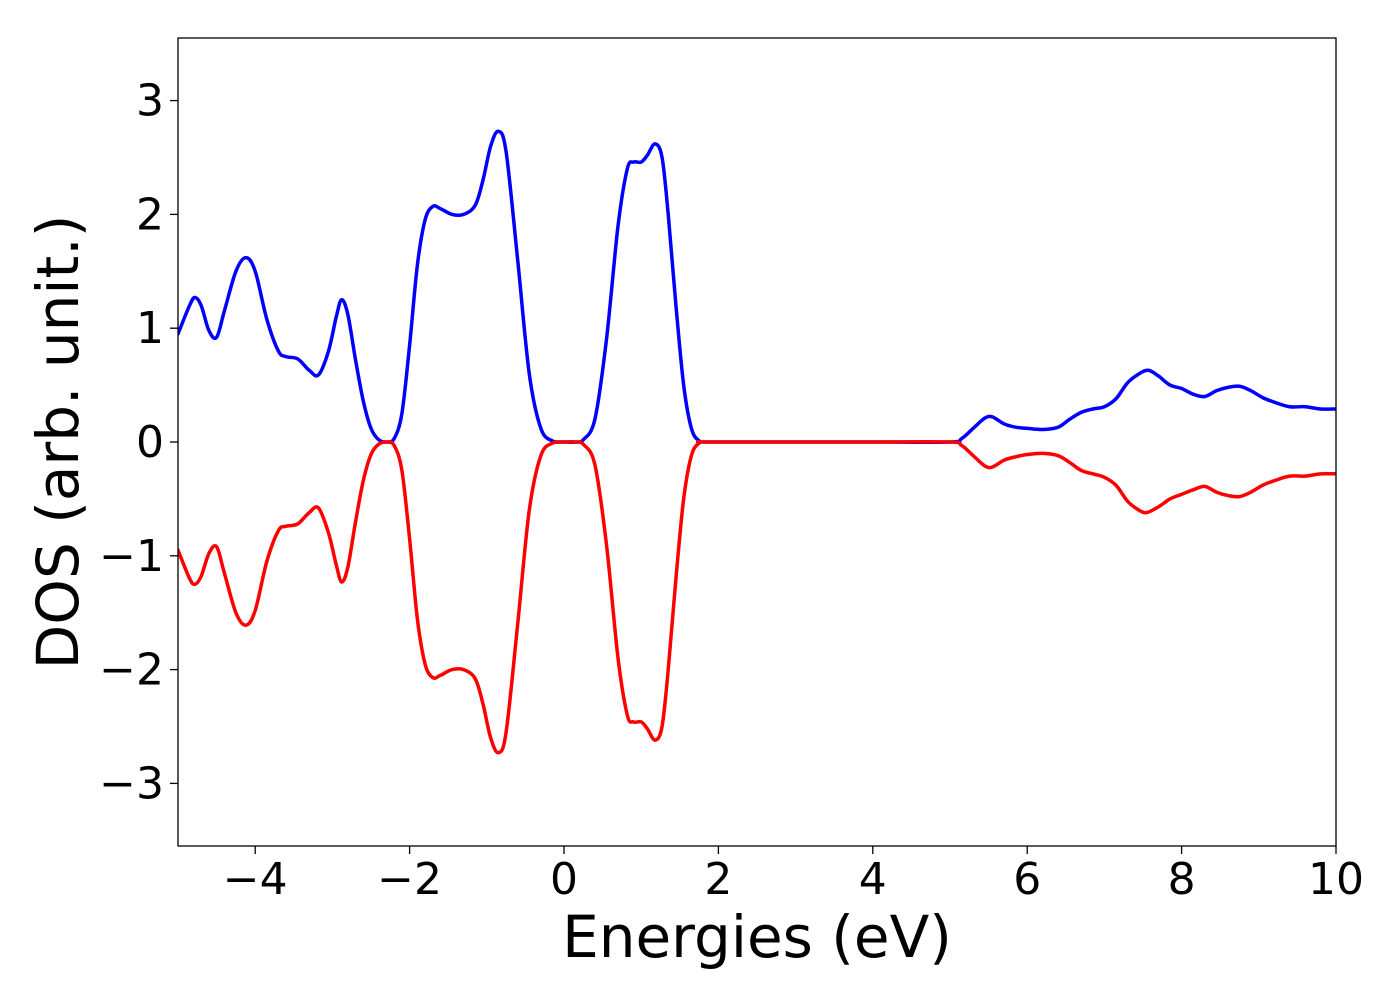 This screenshot has width=1400, height=1000. I want to click on y-tick-label: 1, so click(150, 328).